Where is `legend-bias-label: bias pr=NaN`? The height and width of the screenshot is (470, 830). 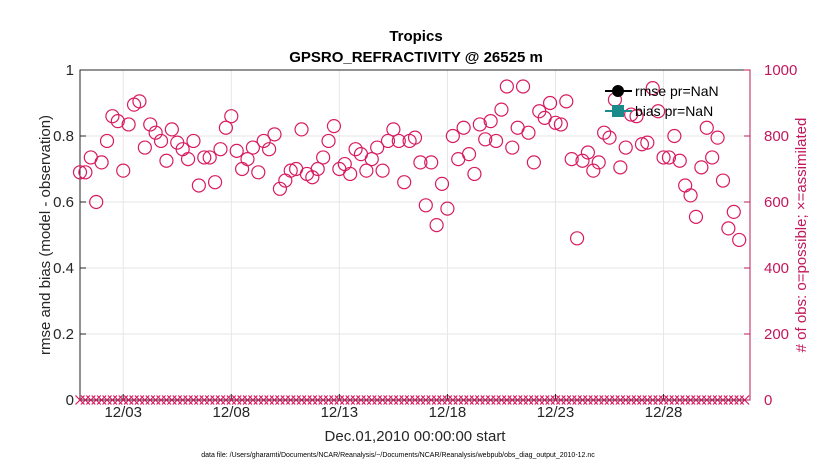
legend-bias-label: bias pr=NaN is located at coordinates (674, 111).